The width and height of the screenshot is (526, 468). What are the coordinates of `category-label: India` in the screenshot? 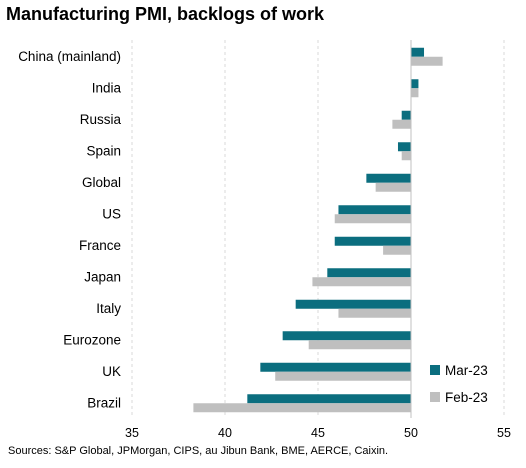 It's located at (107, 87).